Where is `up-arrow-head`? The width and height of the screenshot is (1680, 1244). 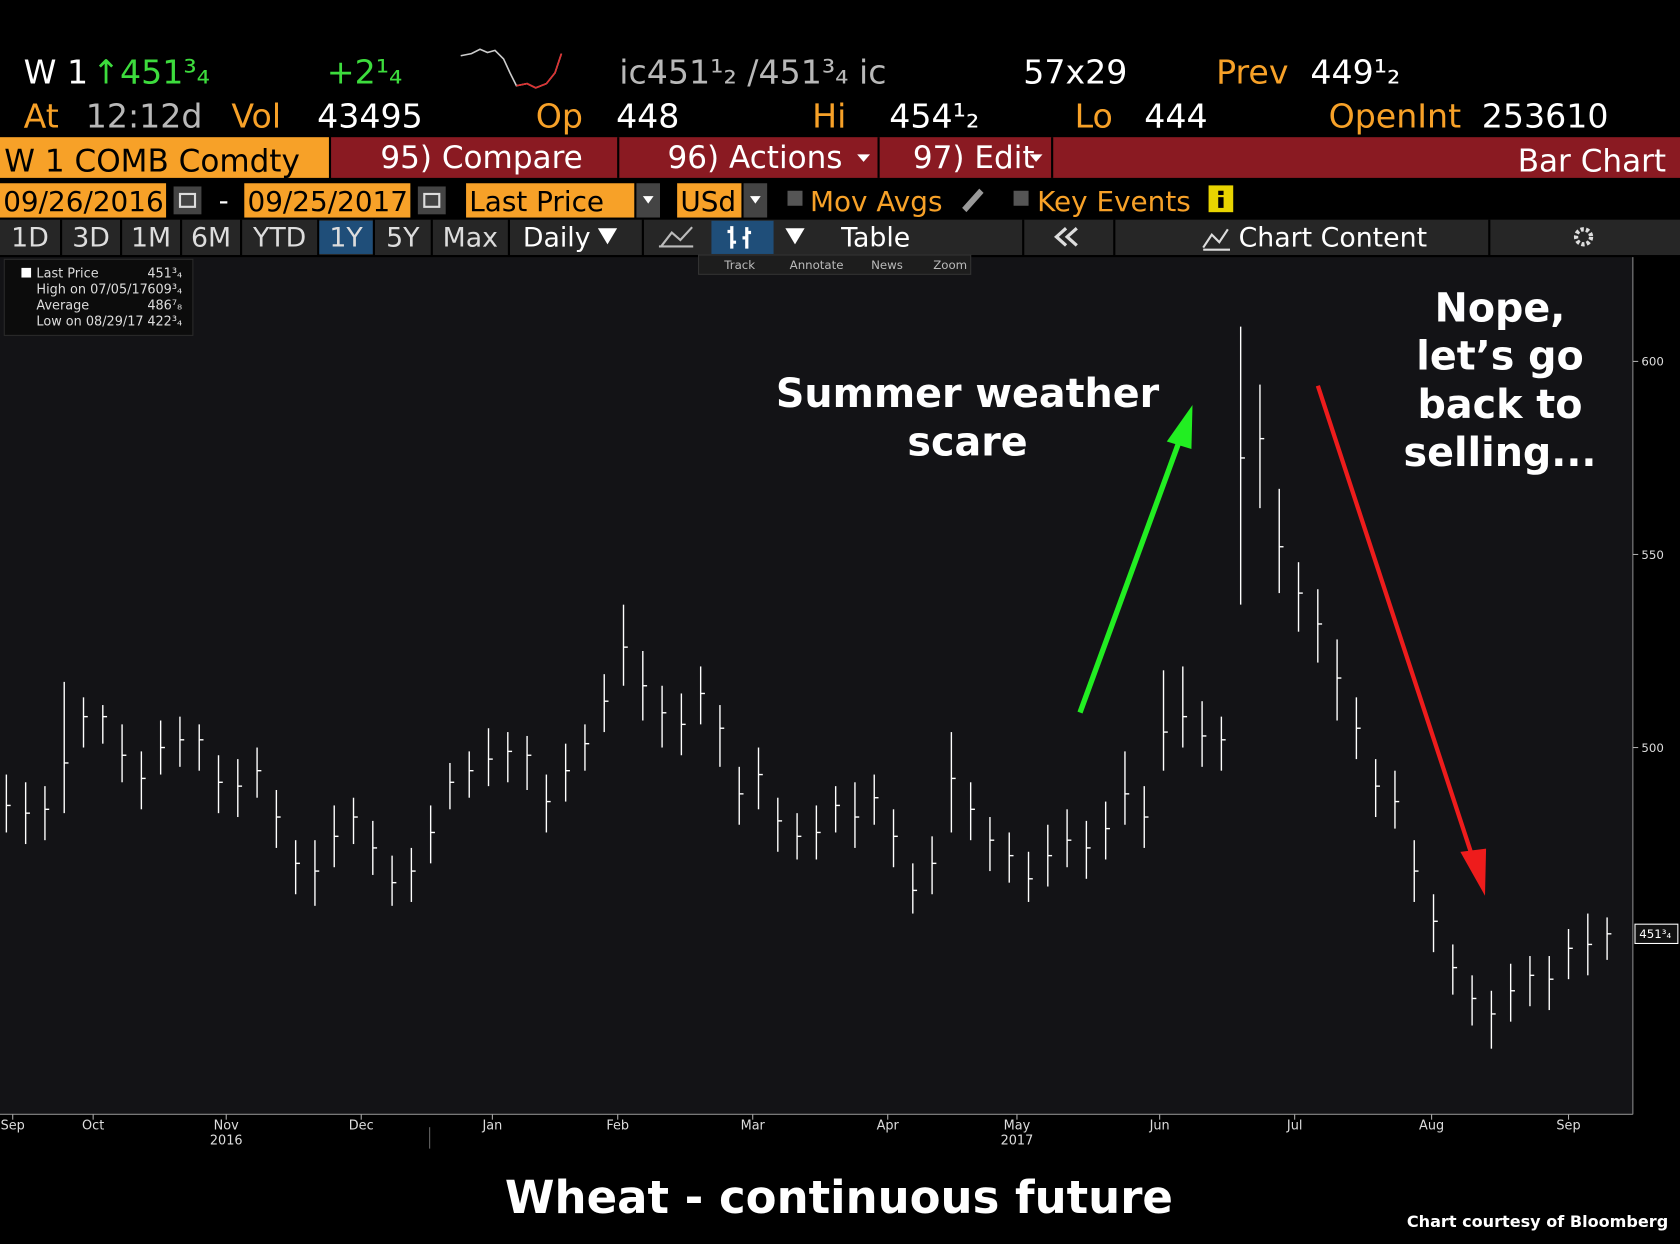 up-arrow-head is located at coordinates (1179, 427).